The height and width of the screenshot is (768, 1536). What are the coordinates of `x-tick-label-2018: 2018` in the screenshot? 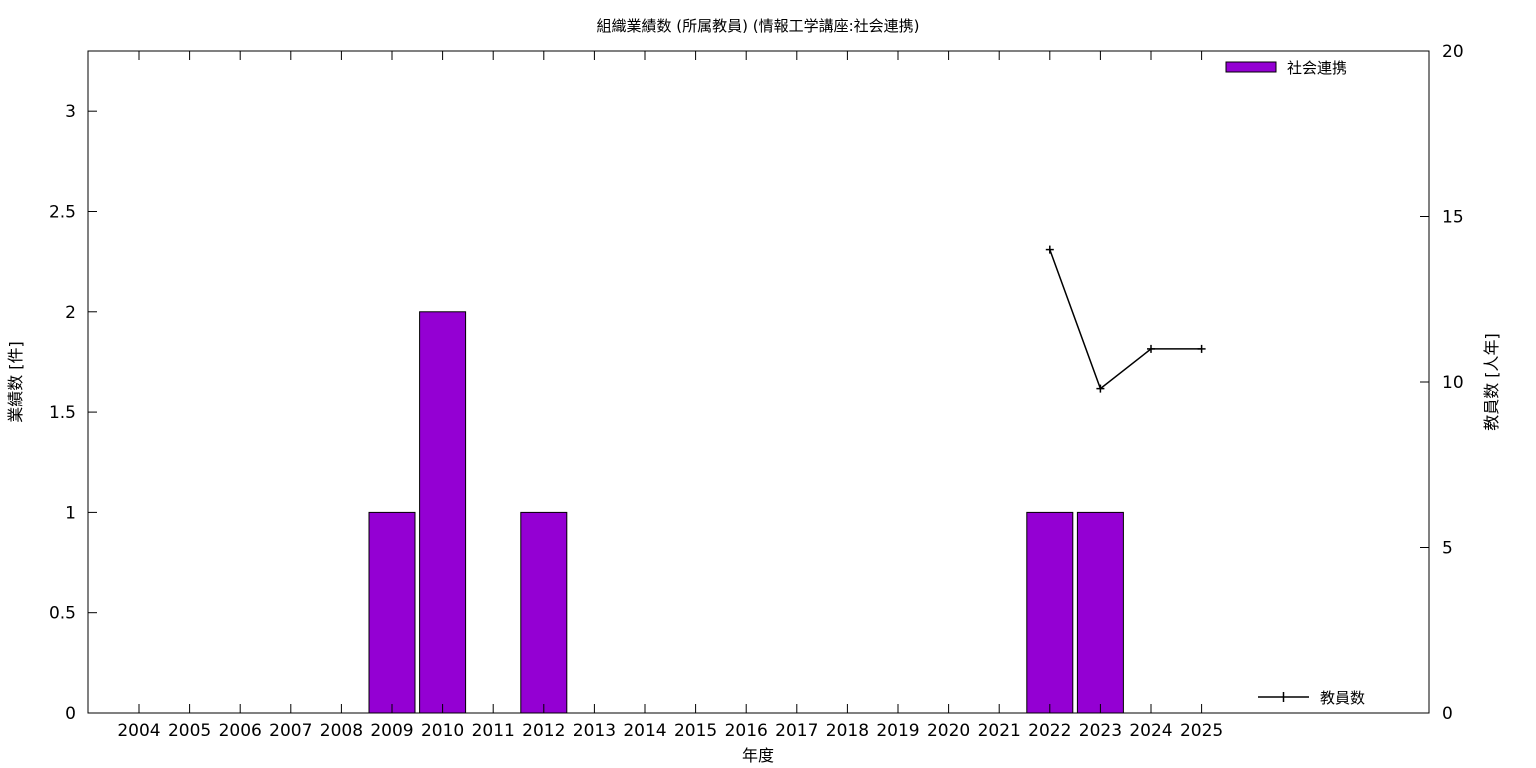 It's located at (847, 731).